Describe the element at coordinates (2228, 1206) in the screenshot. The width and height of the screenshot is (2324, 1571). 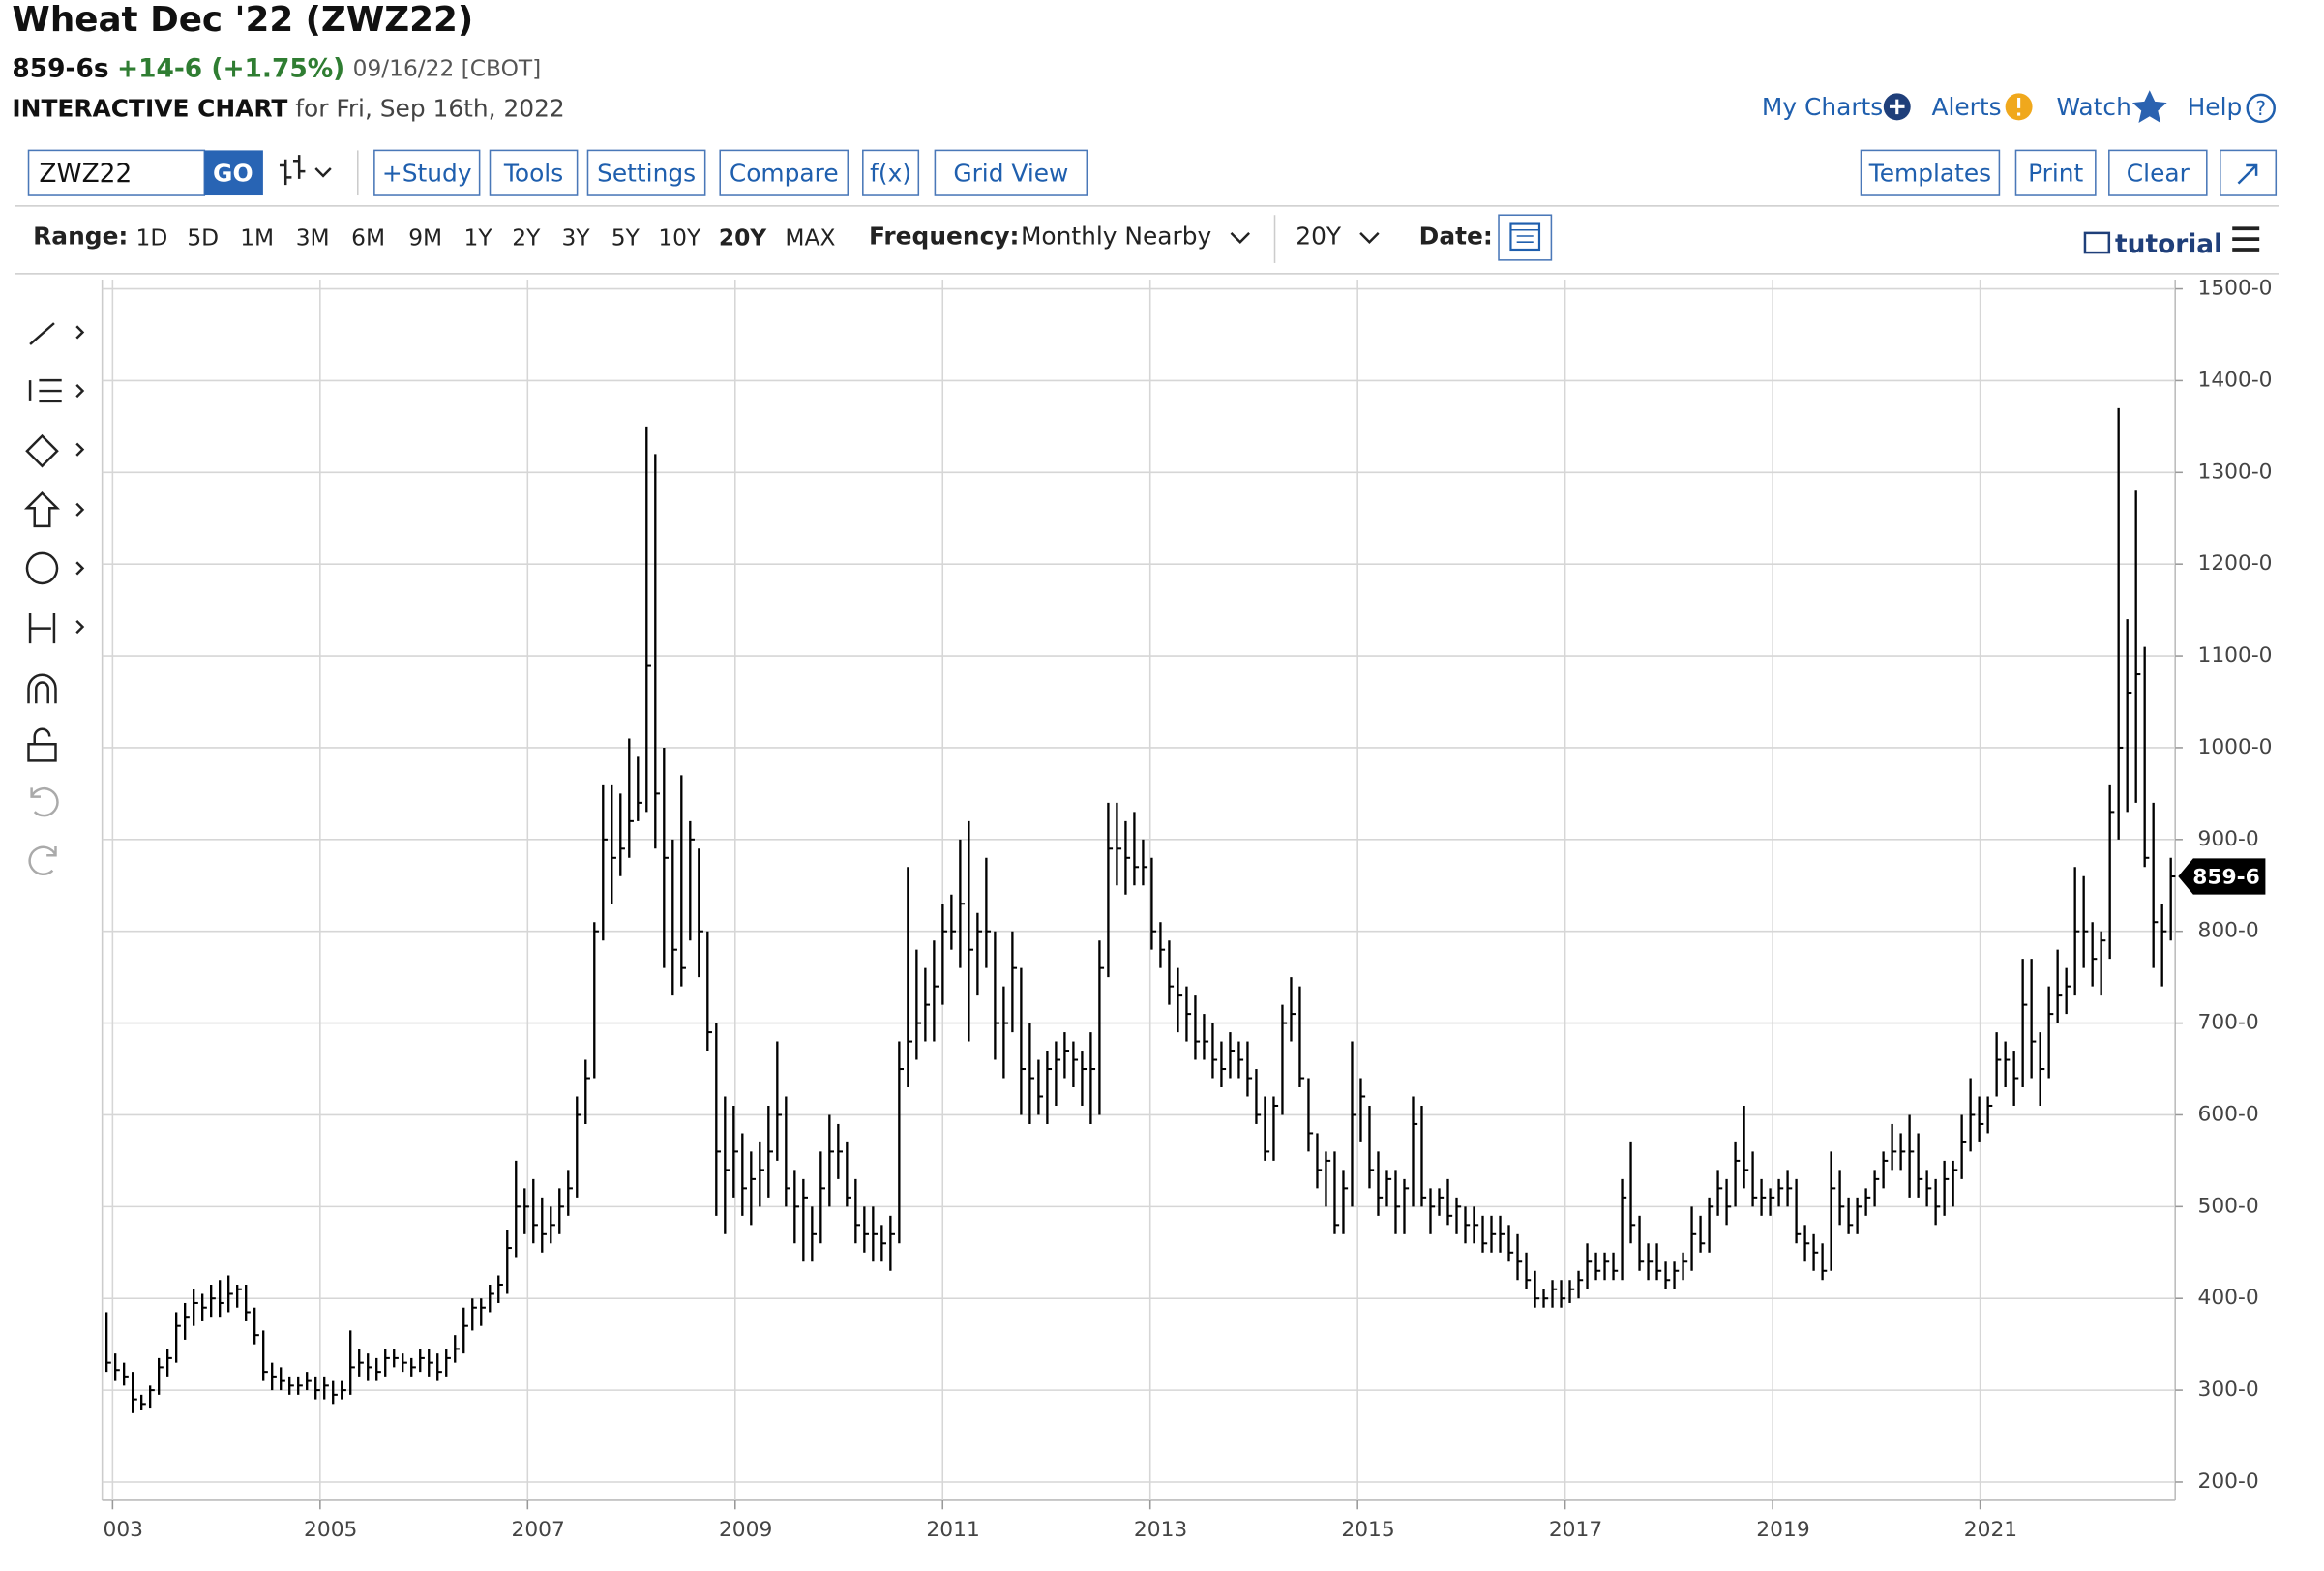
I see `y-tick-label: 500-0` at that location.